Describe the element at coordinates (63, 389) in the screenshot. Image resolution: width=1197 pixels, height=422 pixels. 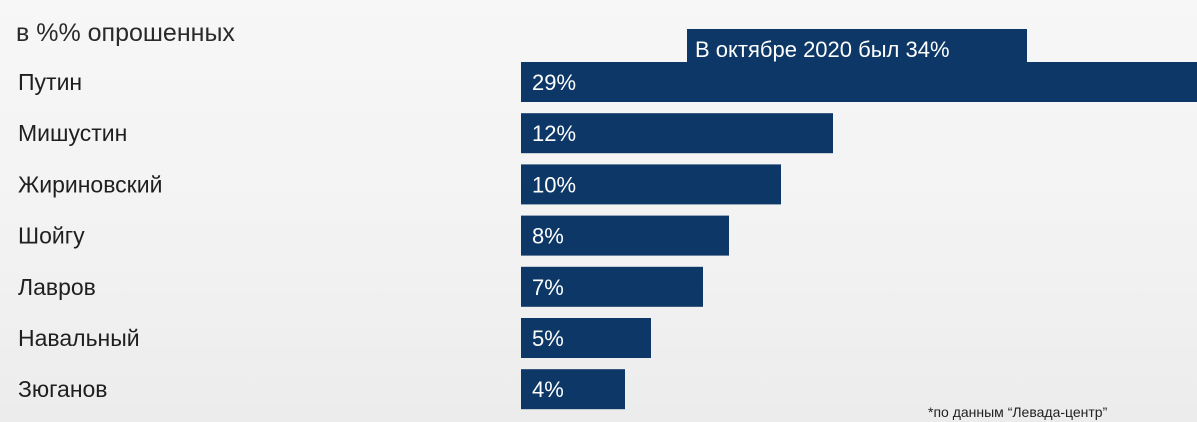
I see `category-label: Зюганов` at that location.